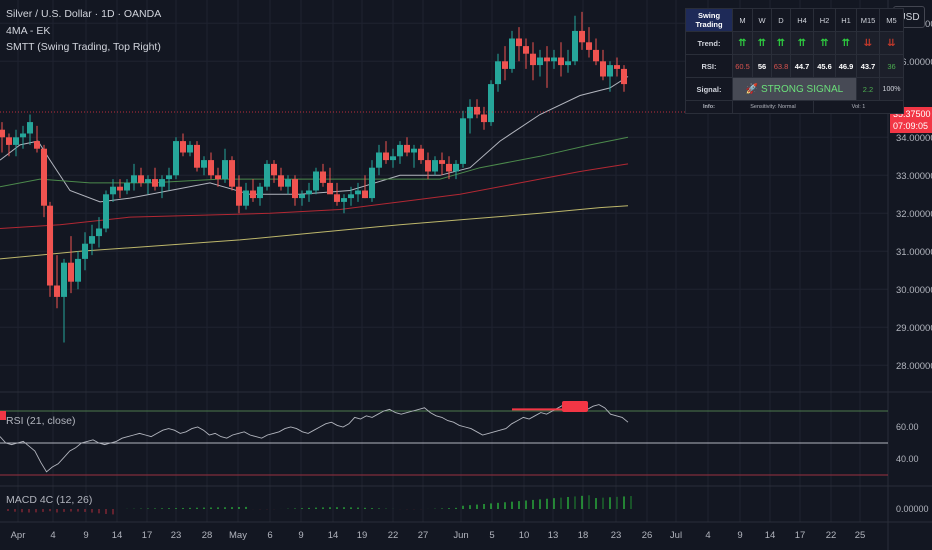  Describe the element at coordinates (575, 406) in the screenshot. I see `rsi-overbought-marker` at that location.